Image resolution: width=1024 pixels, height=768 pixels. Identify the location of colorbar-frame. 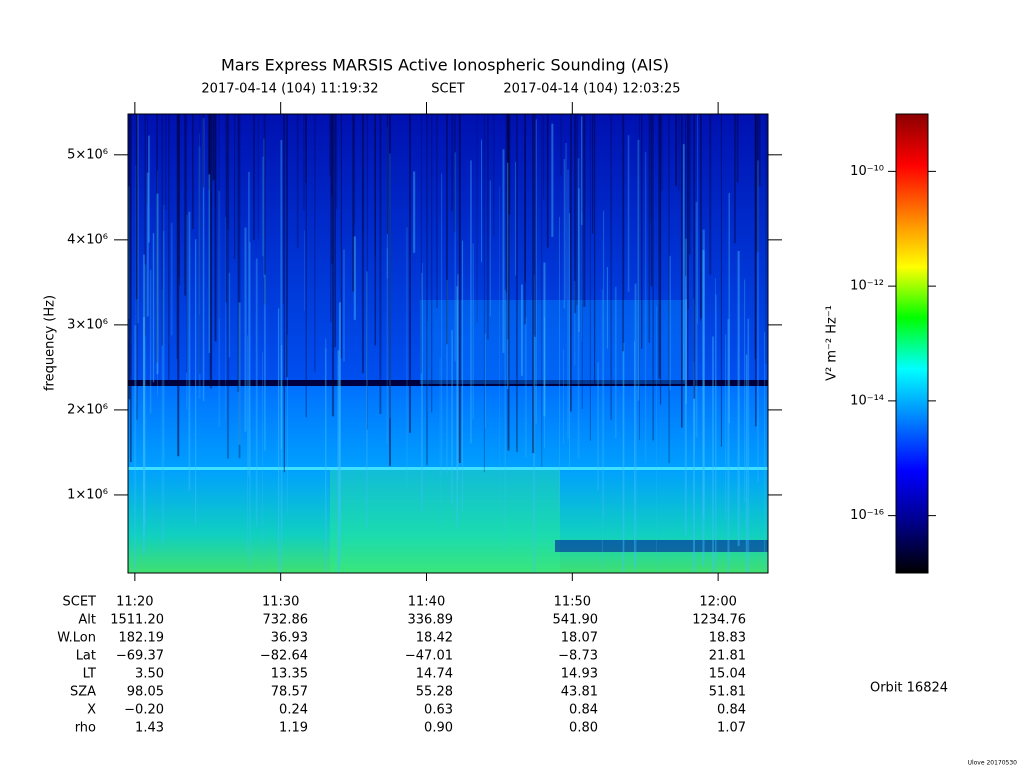
(912, 343).